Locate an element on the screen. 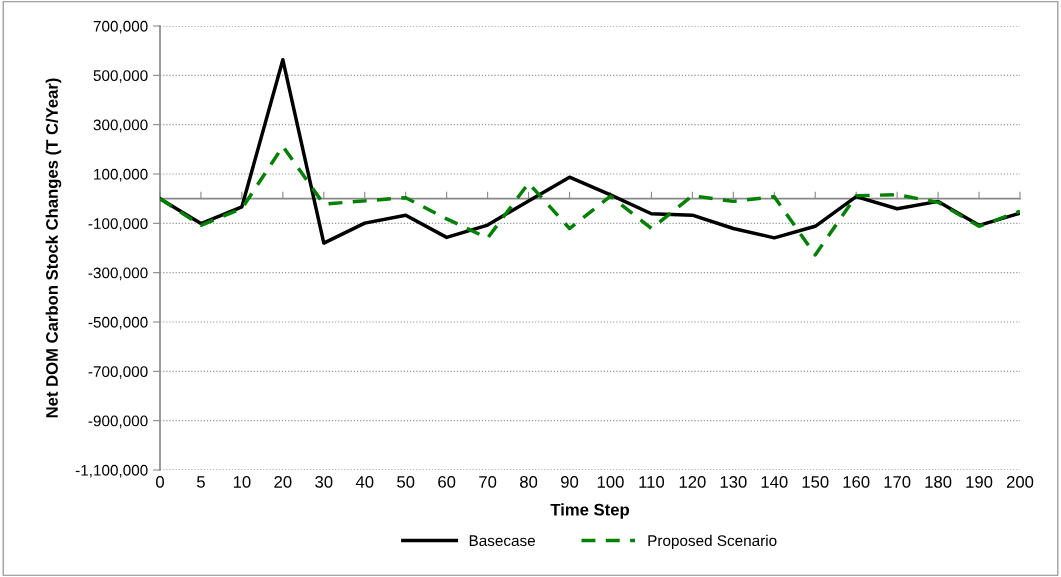 The height and width of the screenshot is (577, 1061). x-tick-label: 120 is located at coordinates (692, 482).